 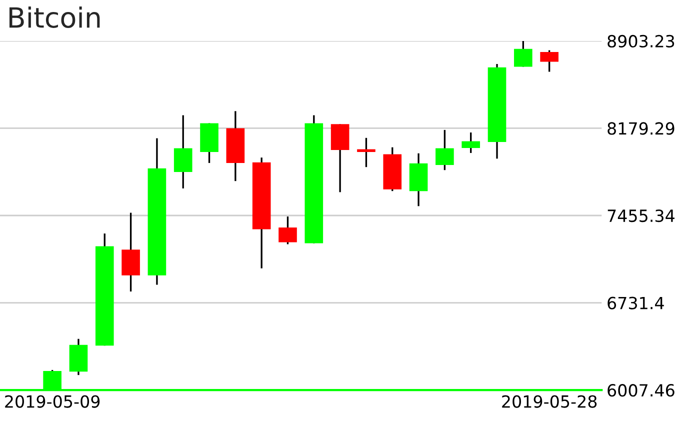 What do you see at coordinates (641, 215) in the screenshot?
I see `y-tick-label: 7455.34` at bounding box center [641, 215].